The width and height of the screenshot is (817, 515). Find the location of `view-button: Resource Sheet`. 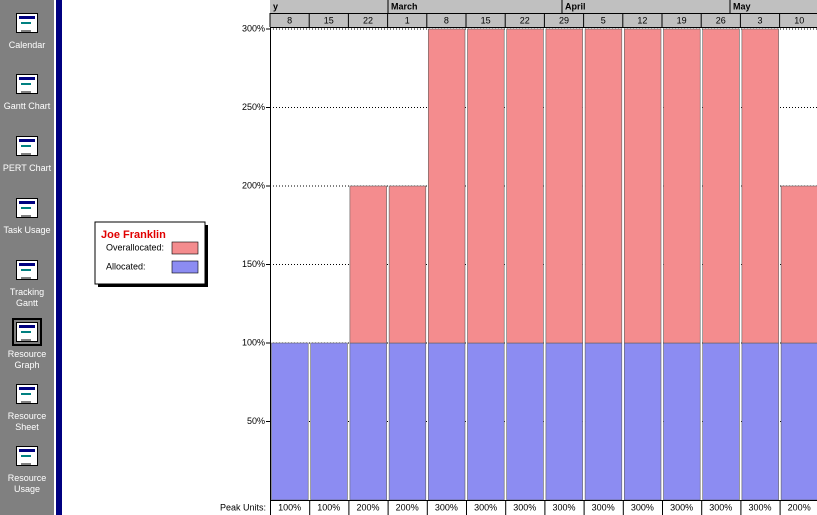

view-button: Resource Sheet is located at coordinates (27, 408).